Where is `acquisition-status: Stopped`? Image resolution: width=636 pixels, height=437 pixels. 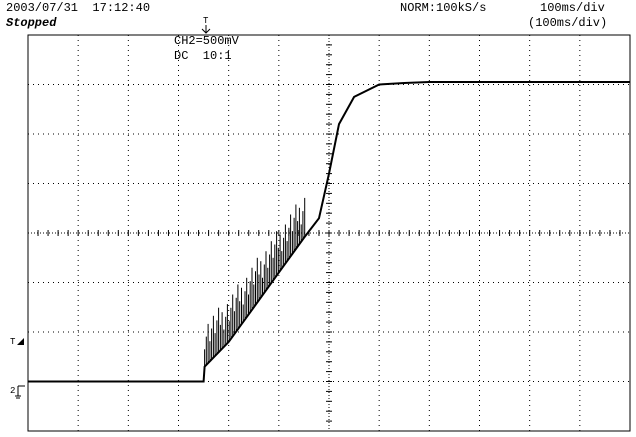
acquisition-status: Stopped is located at coordinates (31, 23).